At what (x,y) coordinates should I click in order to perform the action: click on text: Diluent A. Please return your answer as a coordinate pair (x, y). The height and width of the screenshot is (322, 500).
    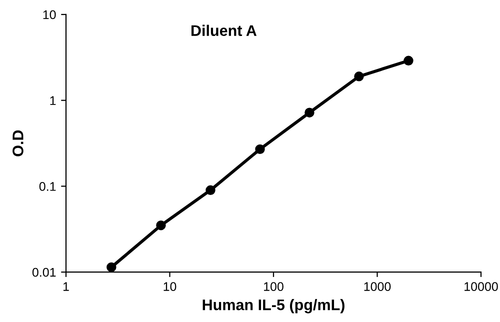
    Looking at the image, I should click on (224, 30).